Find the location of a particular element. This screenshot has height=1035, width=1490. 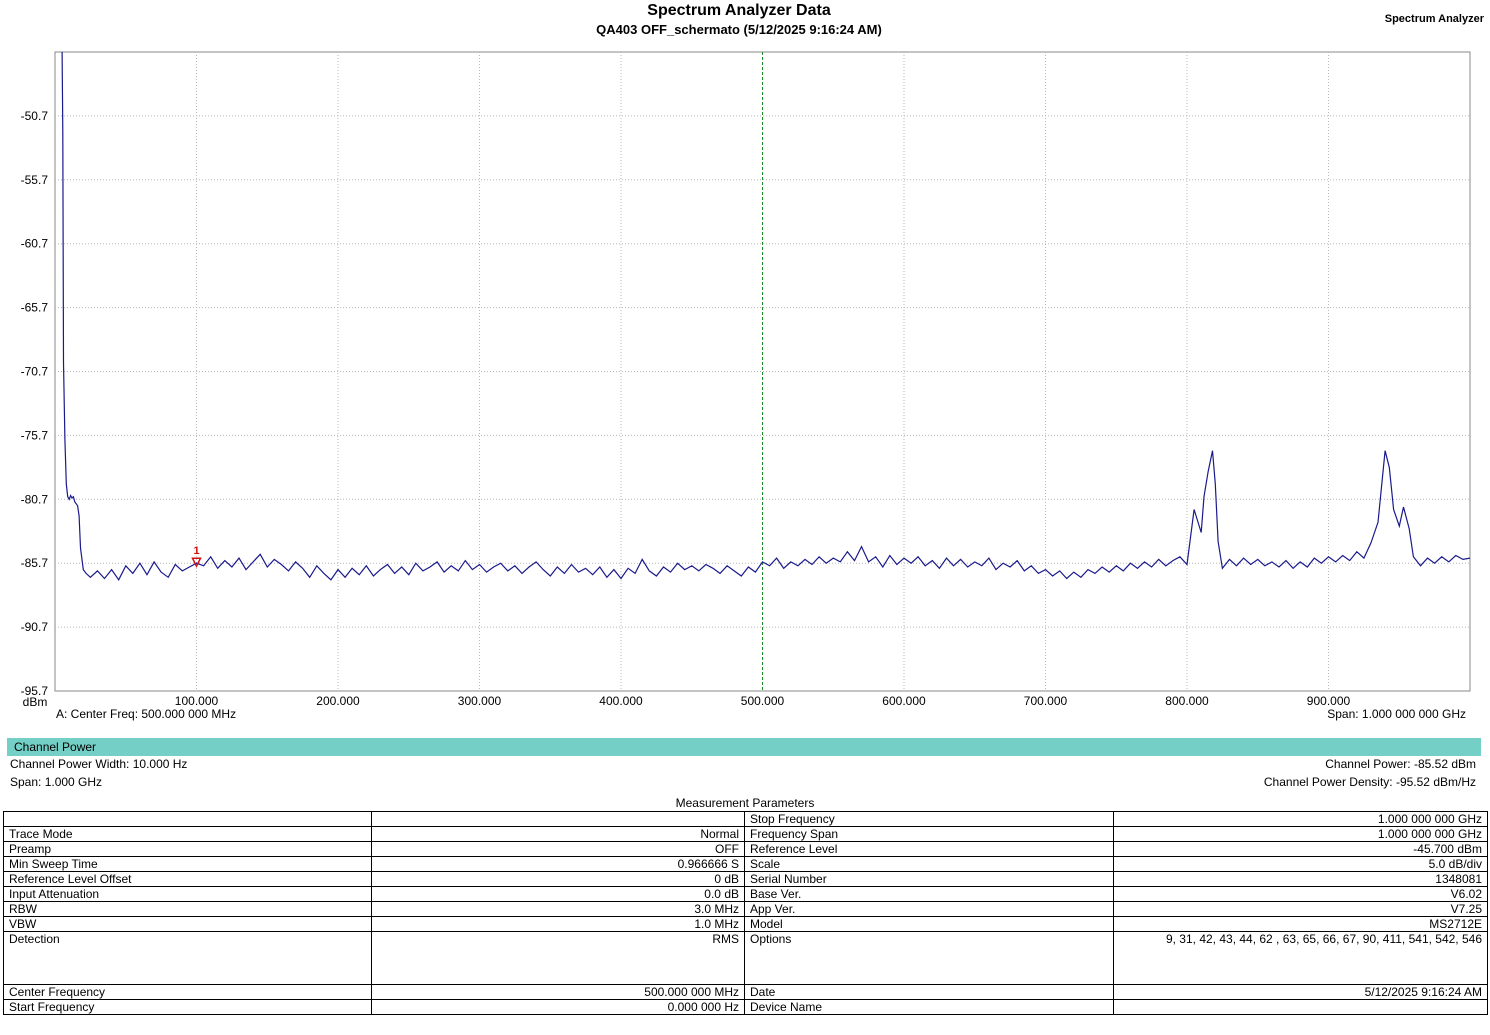

x-tick-label: 200.000 is located at coordinates (338, 701).